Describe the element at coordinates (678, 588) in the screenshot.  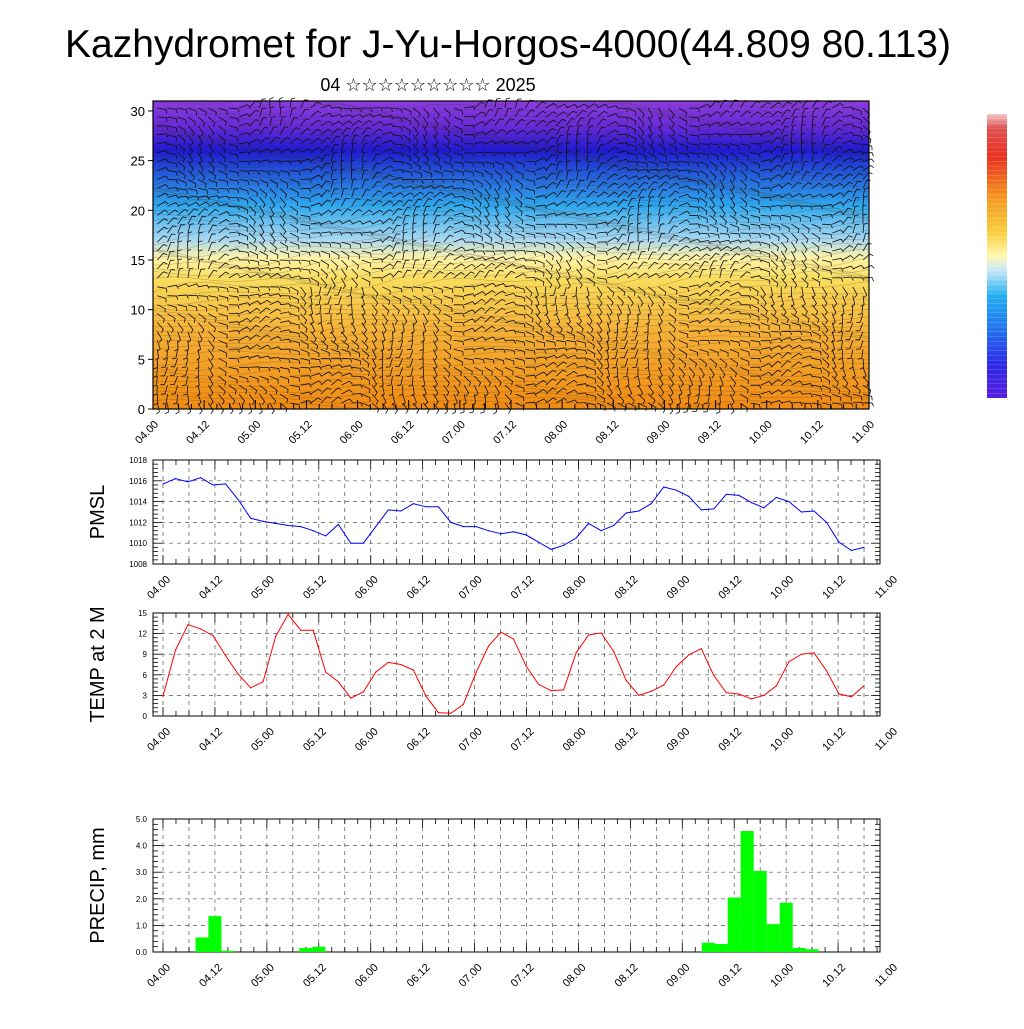
I see `x-tick-label: 09.00` at that location.